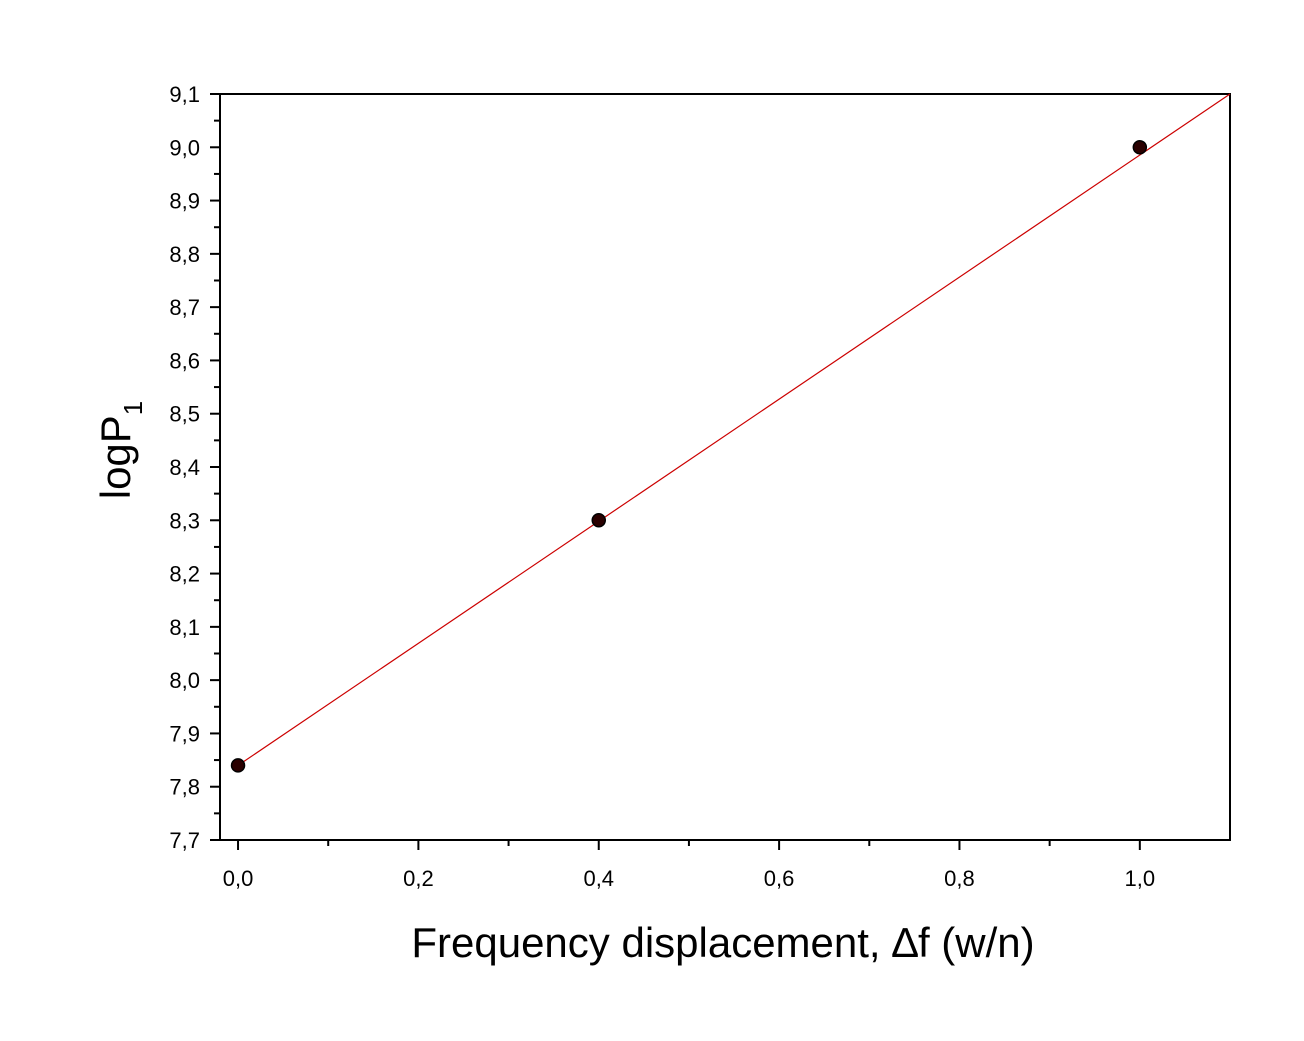 The width and height of the screenshot is (1304, 1041). What do you see at coordinates (184, 840) in the screenshot?
I see `y-tick-label: 7,7` at bounding box center [184, 840].